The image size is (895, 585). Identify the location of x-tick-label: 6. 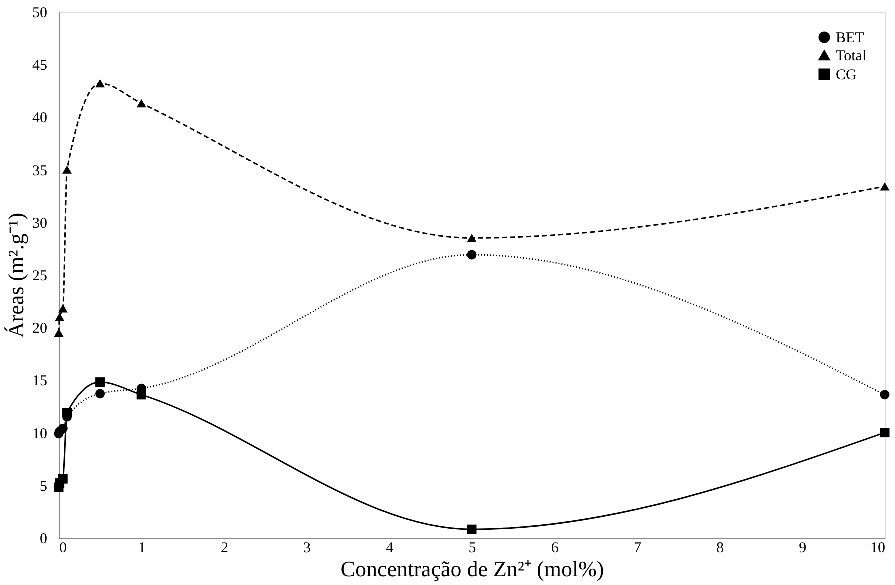
(555, 548).